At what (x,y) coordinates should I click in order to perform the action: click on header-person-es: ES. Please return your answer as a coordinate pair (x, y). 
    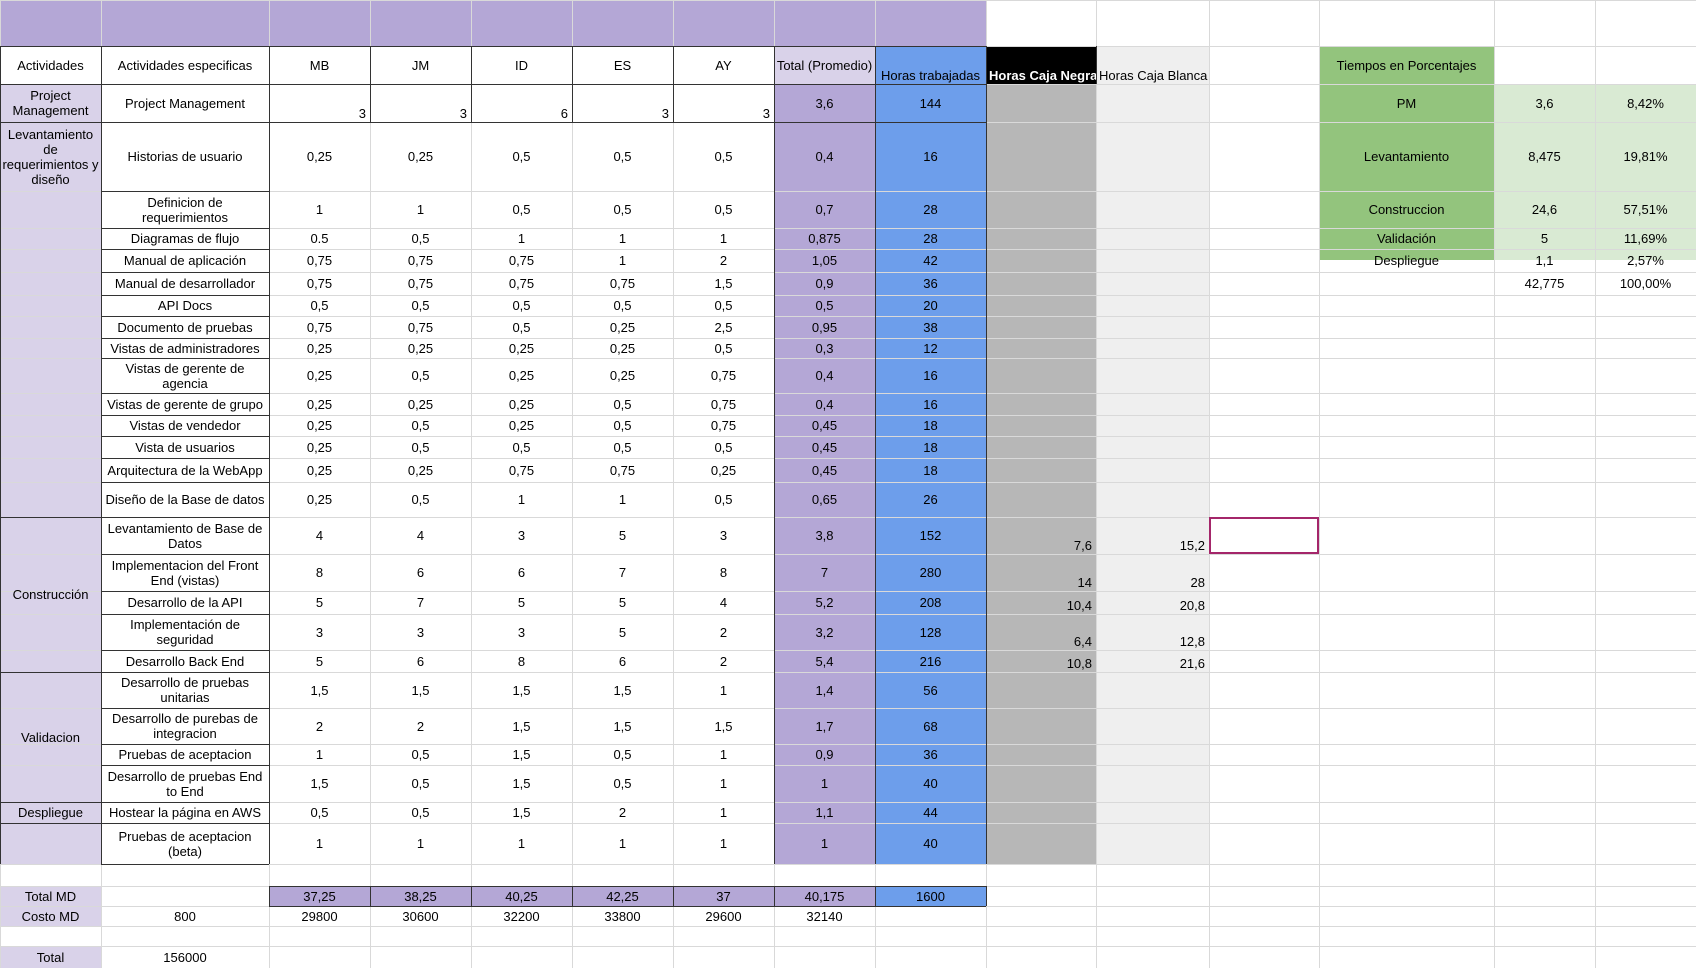
    Looking at the image, I should click on (622, 65).